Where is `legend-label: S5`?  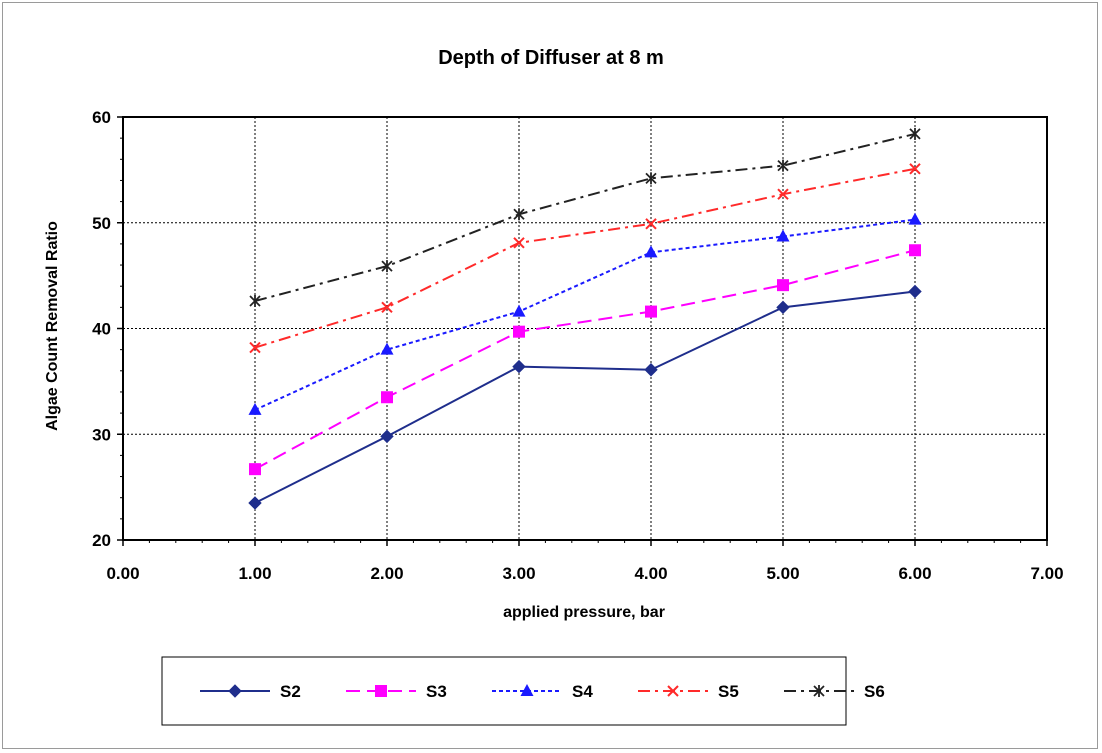 legend-label: S5 is located at coordinates (728, 691).